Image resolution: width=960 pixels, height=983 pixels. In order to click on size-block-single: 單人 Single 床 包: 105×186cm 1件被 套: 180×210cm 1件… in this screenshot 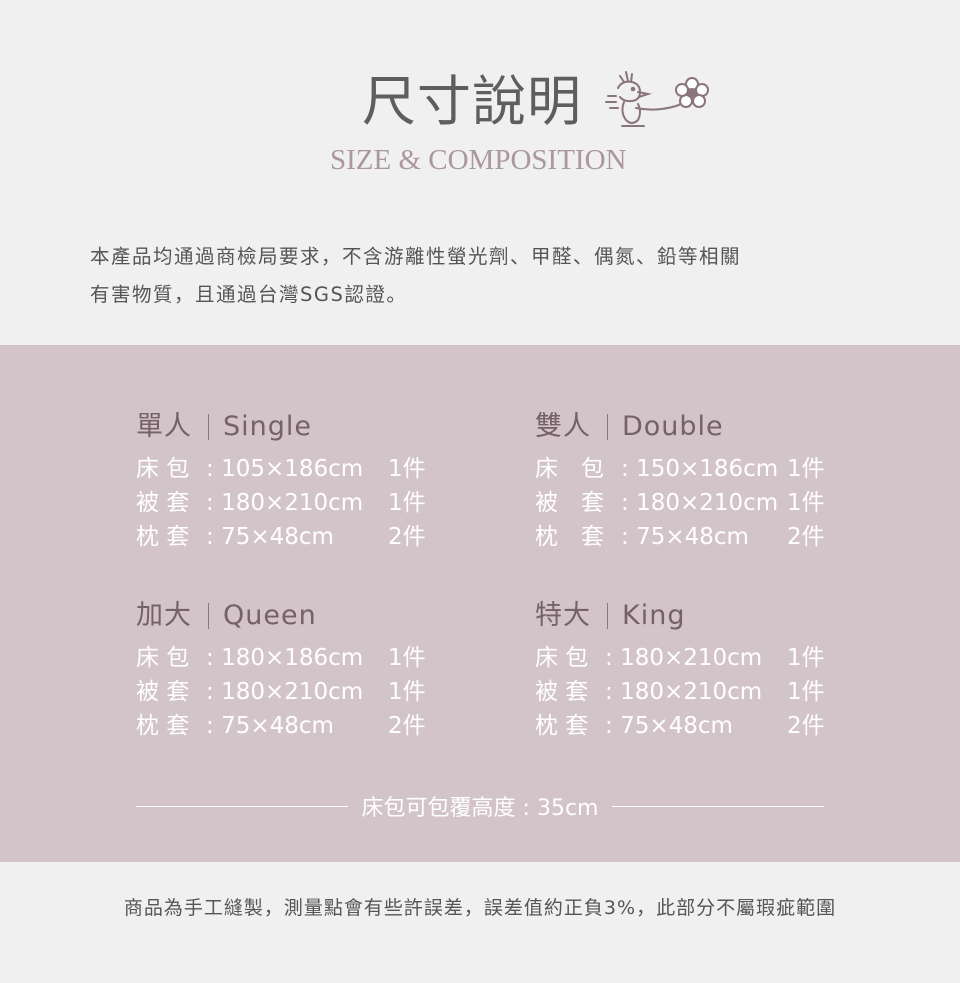, I will do `click(296, 482)`.